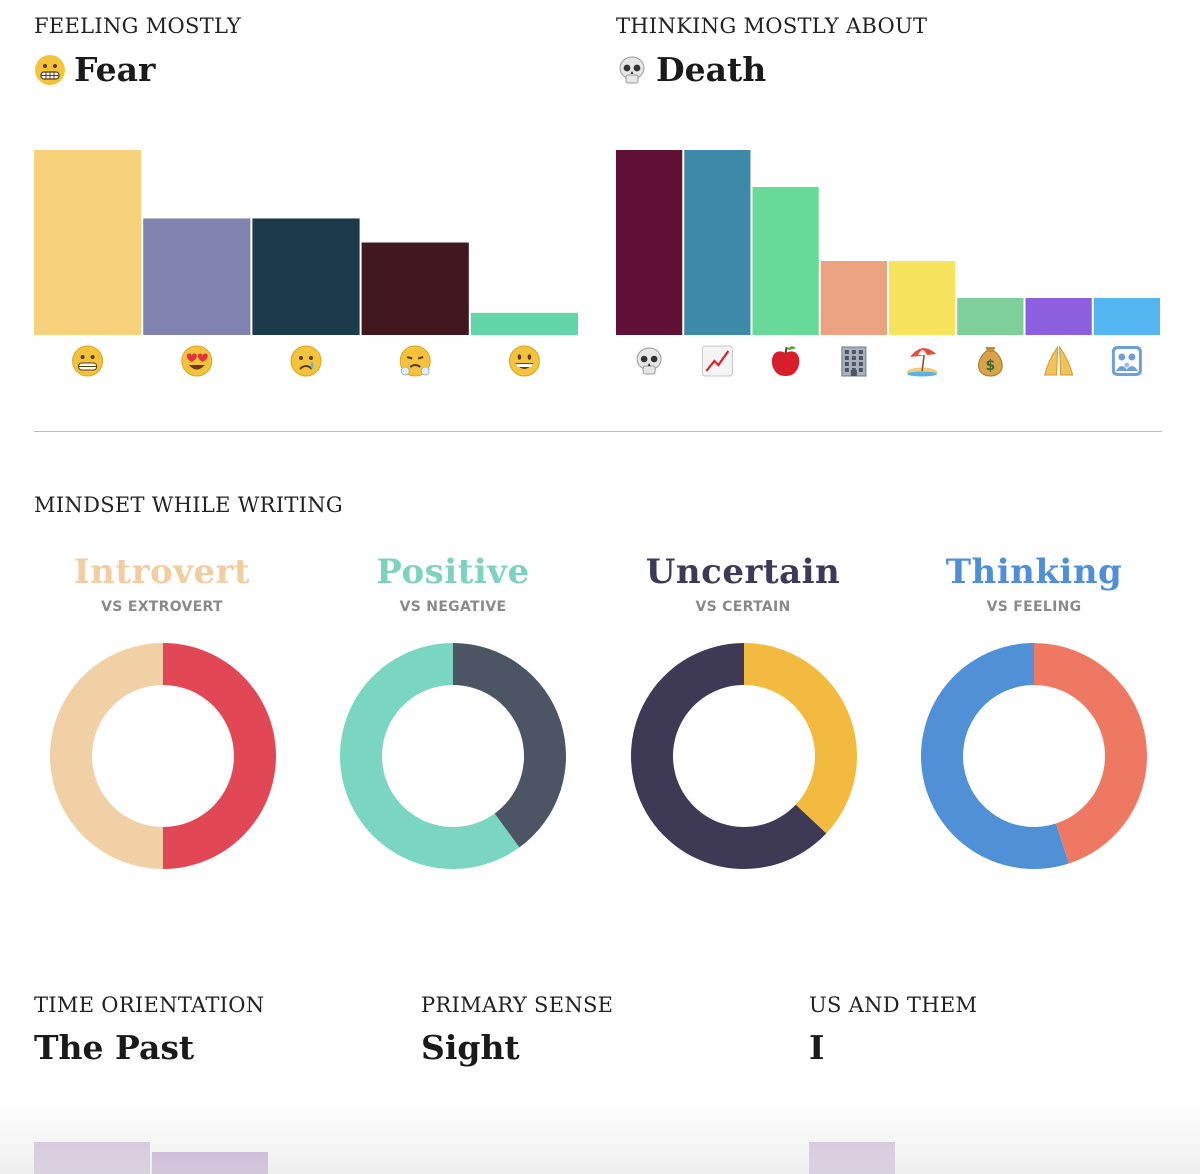 Image resolution: width=1200 pixels, height=1174 pixels. Describe the element at coordinates (922, 362) in the screenshot. I see `beach-umbrella-icon` at that location.